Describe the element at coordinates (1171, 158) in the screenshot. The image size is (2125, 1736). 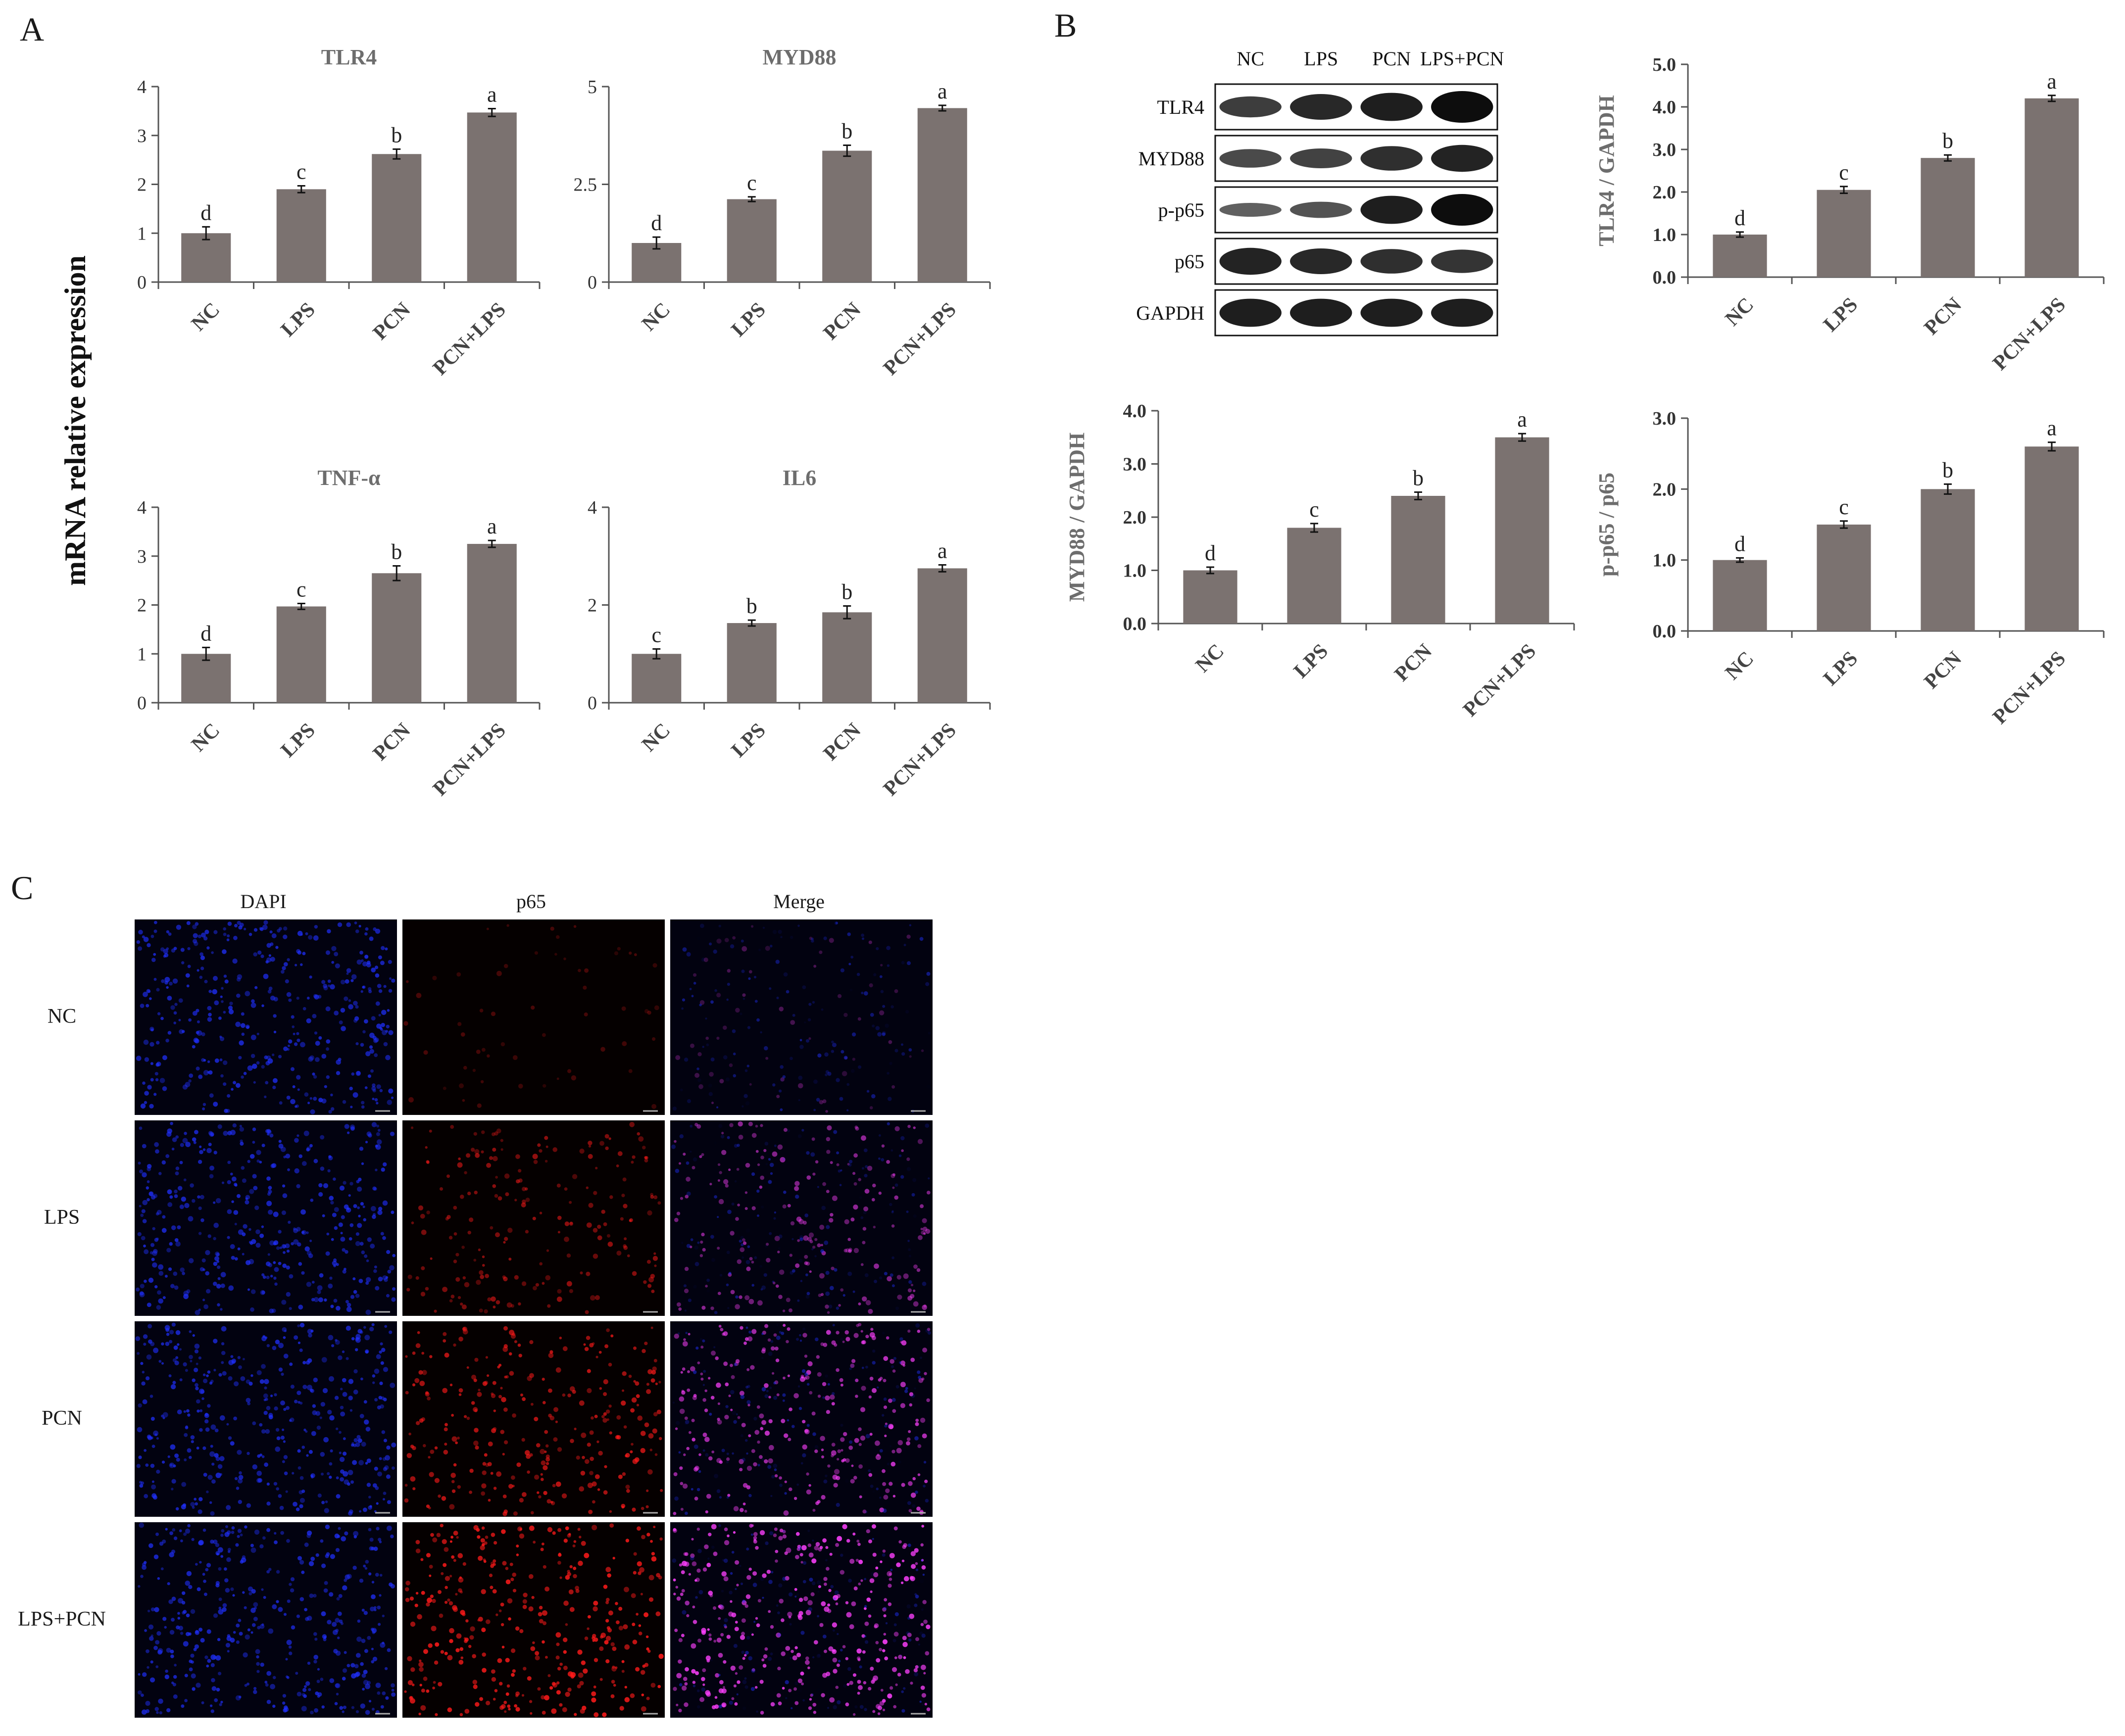
I see `blot-row-label-myd88: MYD88` at that location.